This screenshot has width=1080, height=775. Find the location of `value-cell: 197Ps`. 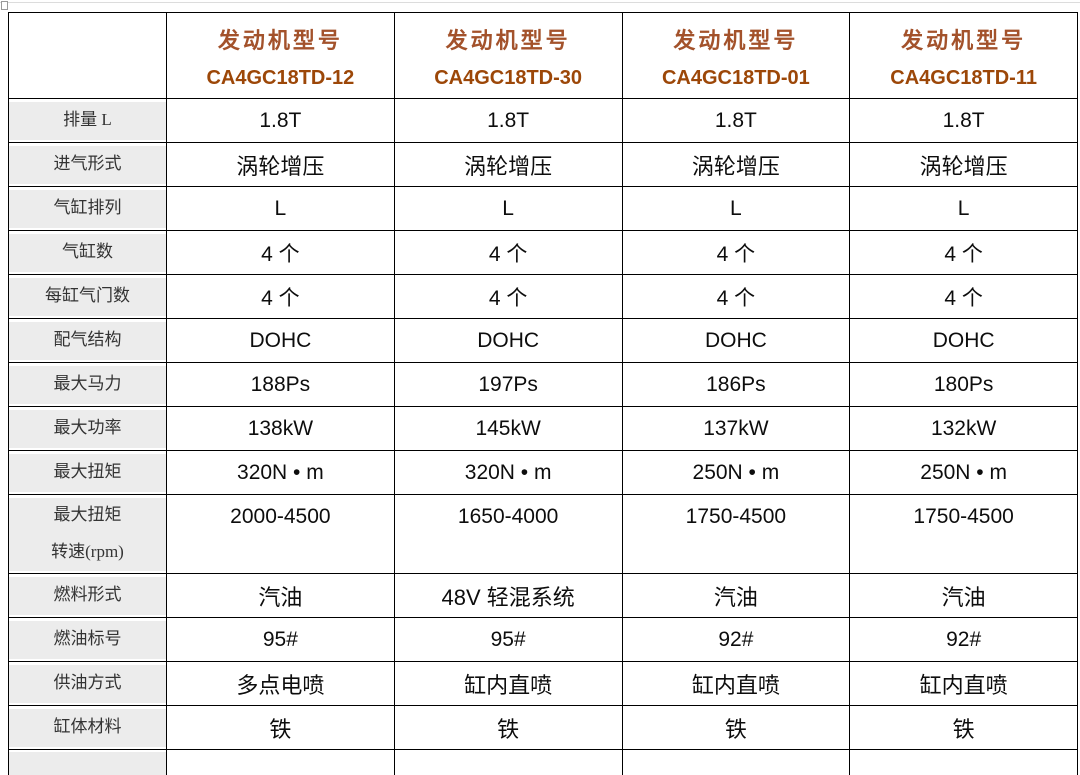

value-cell: 197Ps is located at coordinates (508, 384).